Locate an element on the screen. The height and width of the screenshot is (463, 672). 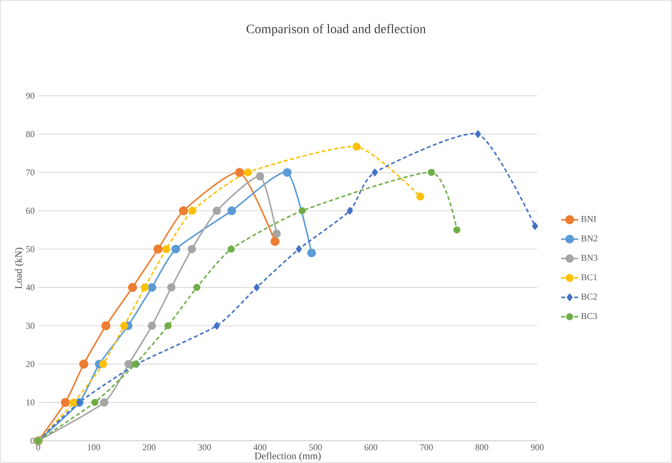
y-tick-label: 20 is located at coordinates (30, 364).